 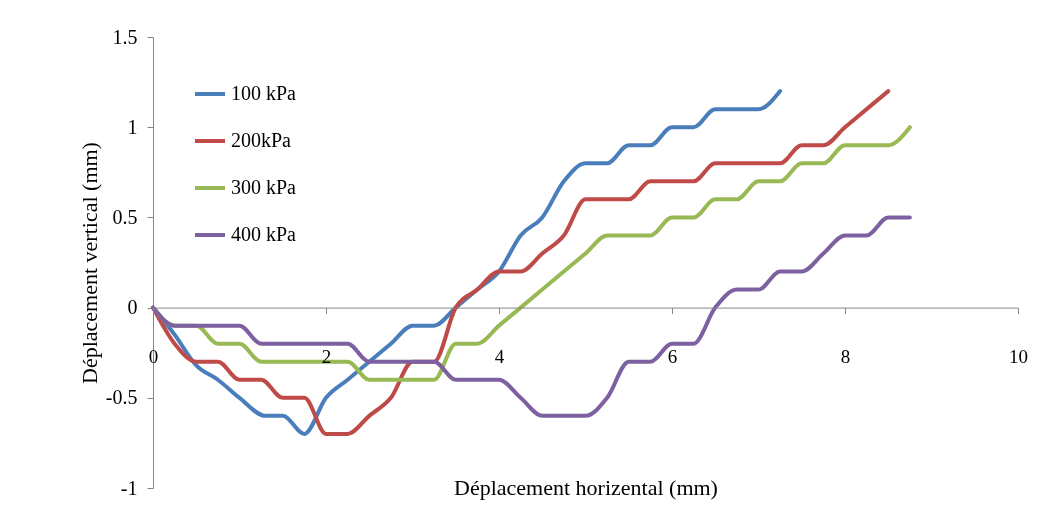 I want to click on y-tick-label: 1, so click(x=132, y=126).